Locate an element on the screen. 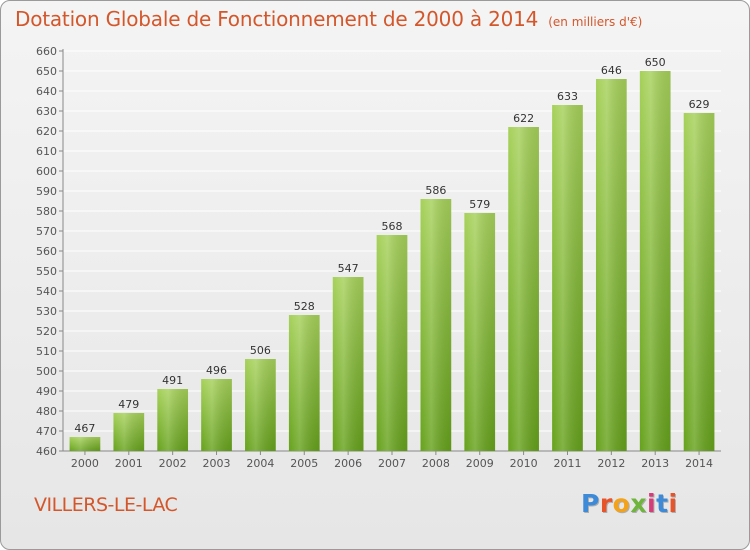 This screenshot has height=550, width=750. logo-letter: P is located at coordinates (590, 503).